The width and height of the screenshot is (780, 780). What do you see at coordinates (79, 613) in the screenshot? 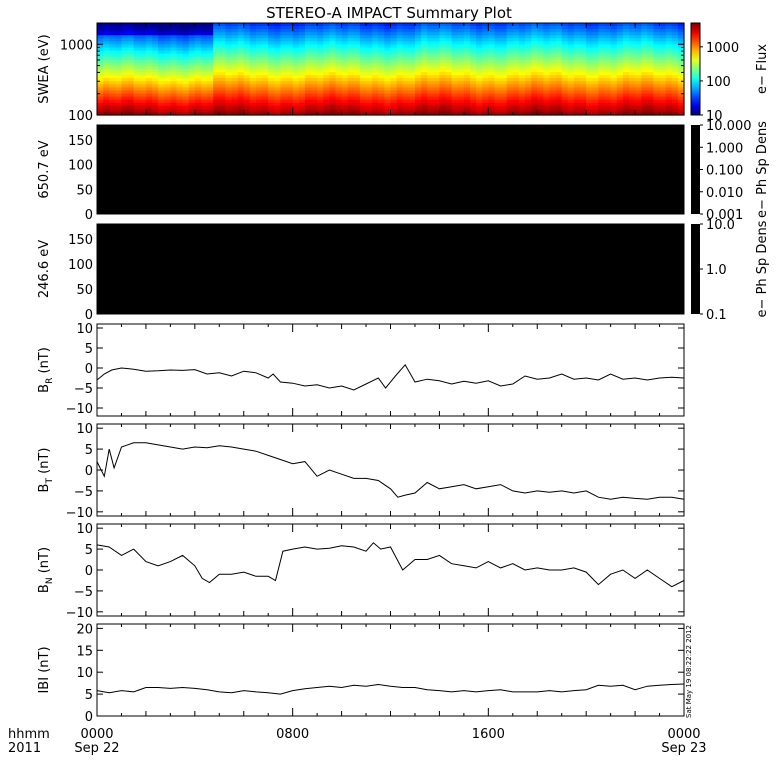
I see `y-tick-label: −10` at bounding box center [79, 613].